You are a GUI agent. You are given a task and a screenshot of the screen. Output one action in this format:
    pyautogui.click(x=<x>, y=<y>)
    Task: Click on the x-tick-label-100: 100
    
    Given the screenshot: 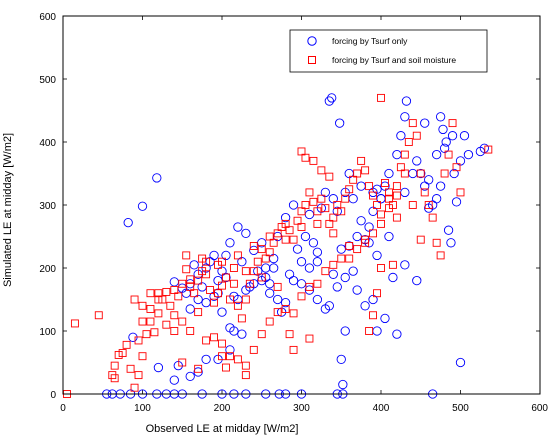 What is the action you would take?
    pyautogui.click(x=142, y=408)
    